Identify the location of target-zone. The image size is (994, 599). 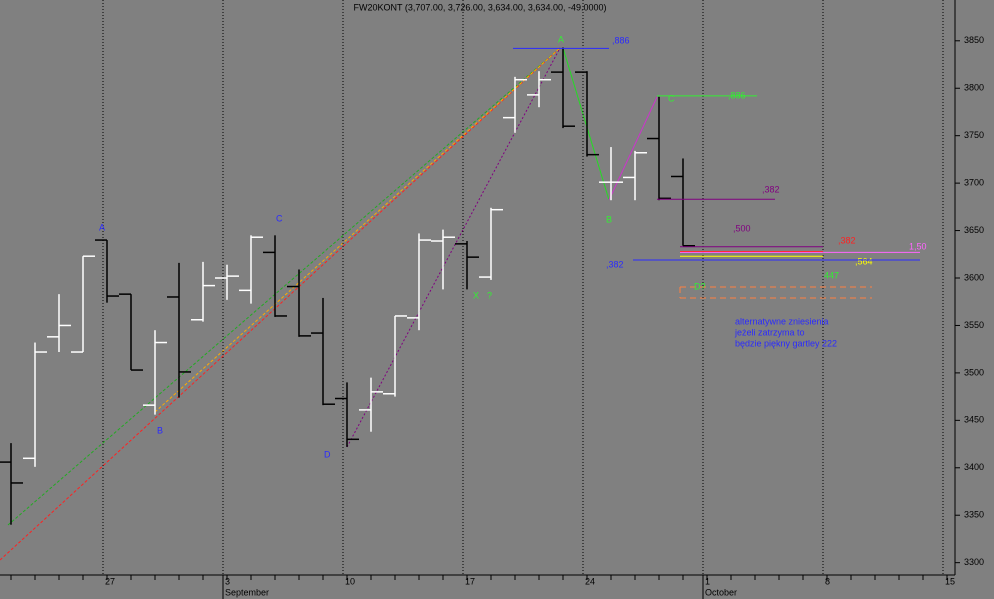
(775, 292).